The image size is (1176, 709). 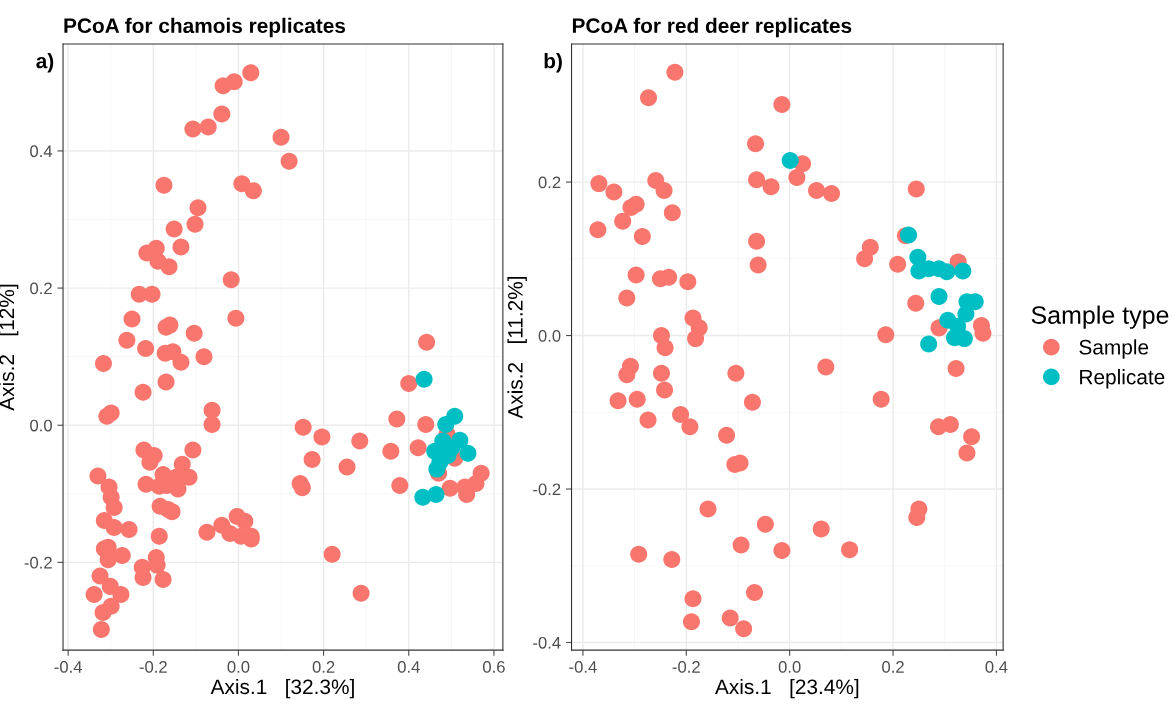 I want to click on y-axis-title: Axis.2 [11.2%], so click(x=517, y=347).